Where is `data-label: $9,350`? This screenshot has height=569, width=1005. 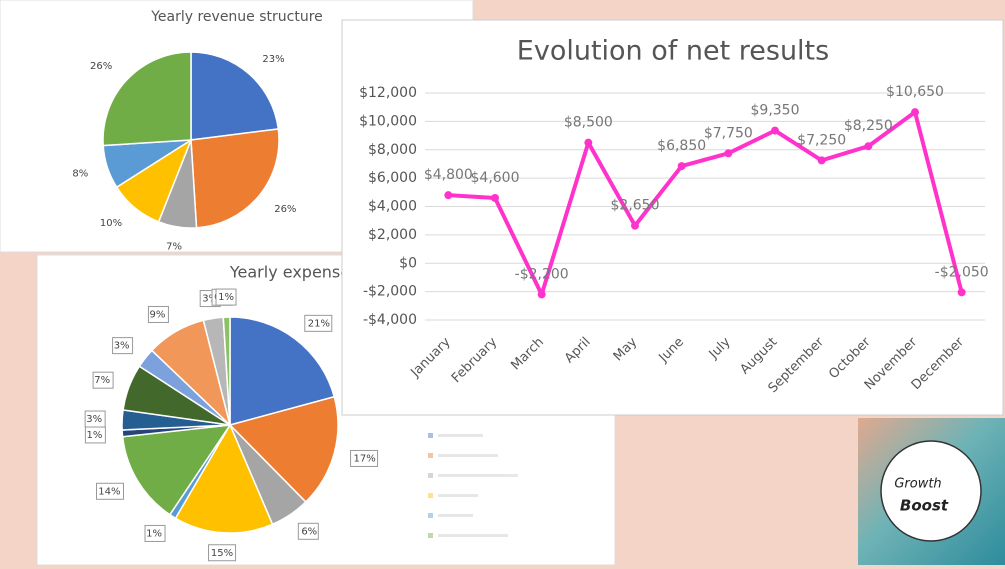 data-label: $9,350 is located at coordinates (775, 111).